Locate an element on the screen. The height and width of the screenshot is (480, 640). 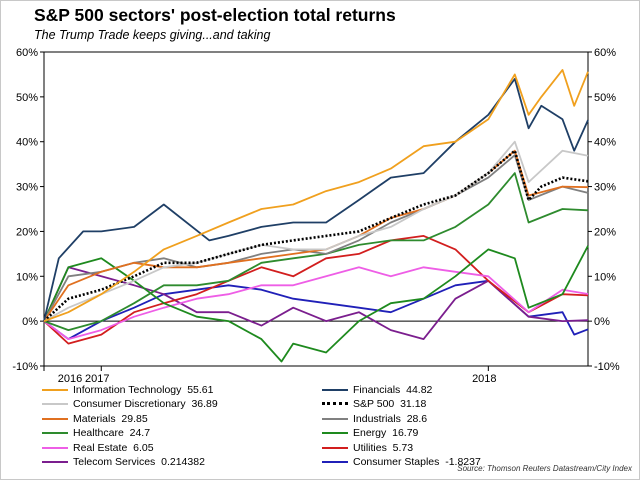
y-tick-label-right: 40% is located at coordinates (605, 143).